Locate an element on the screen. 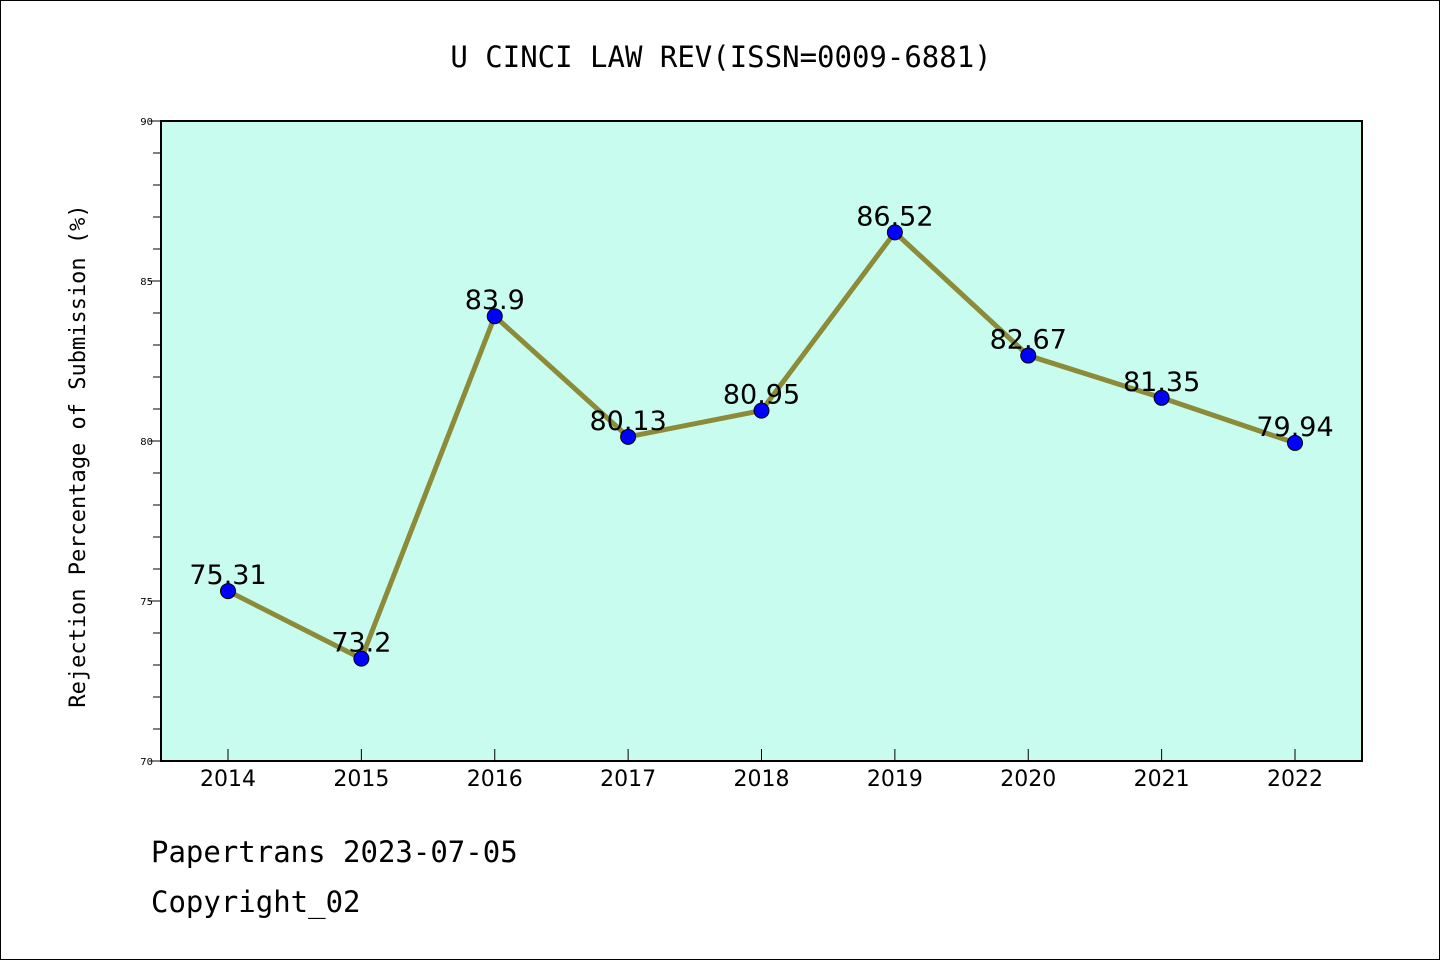  data-label: 80.13 is located at coordinates (627, 421).